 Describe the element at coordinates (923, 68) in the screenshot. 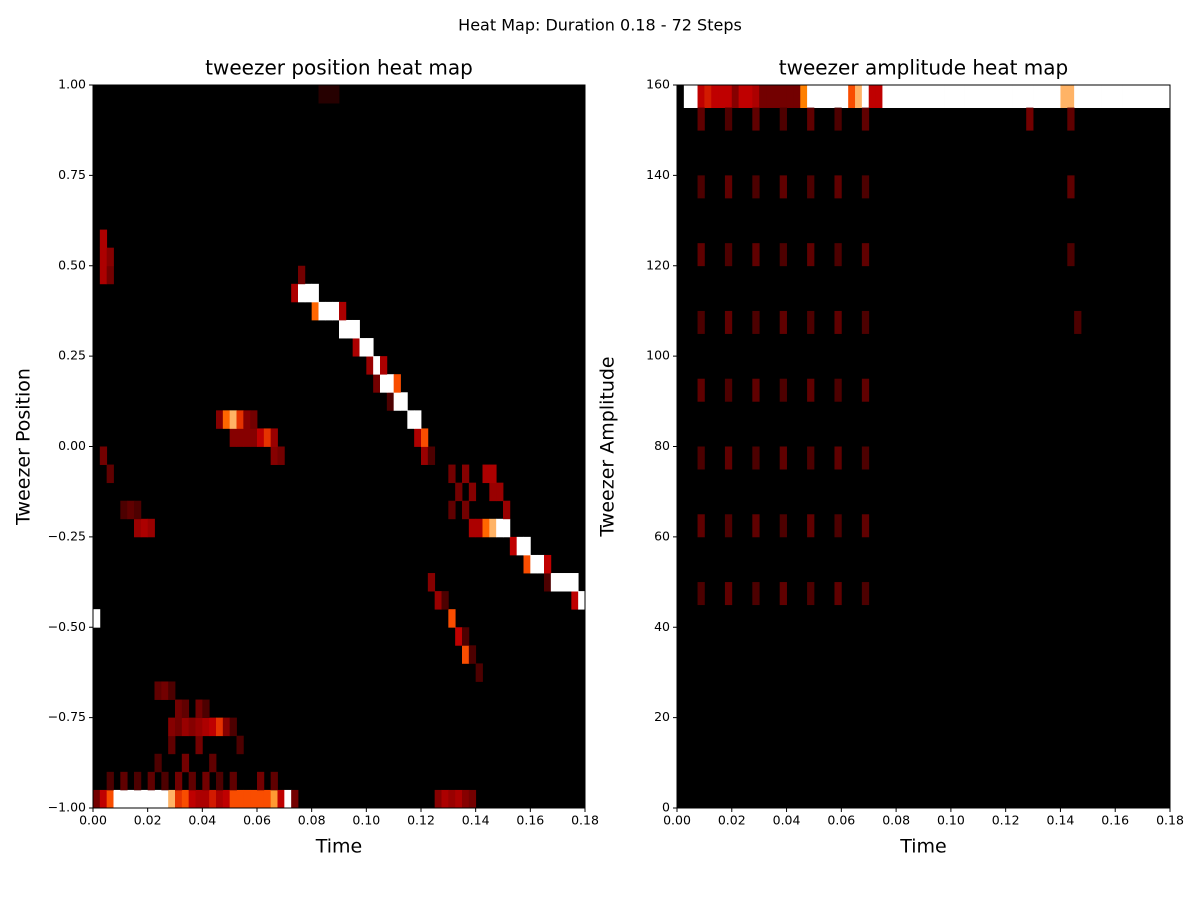

I see `axes-title: tweezer amplitude heat map` at that location.